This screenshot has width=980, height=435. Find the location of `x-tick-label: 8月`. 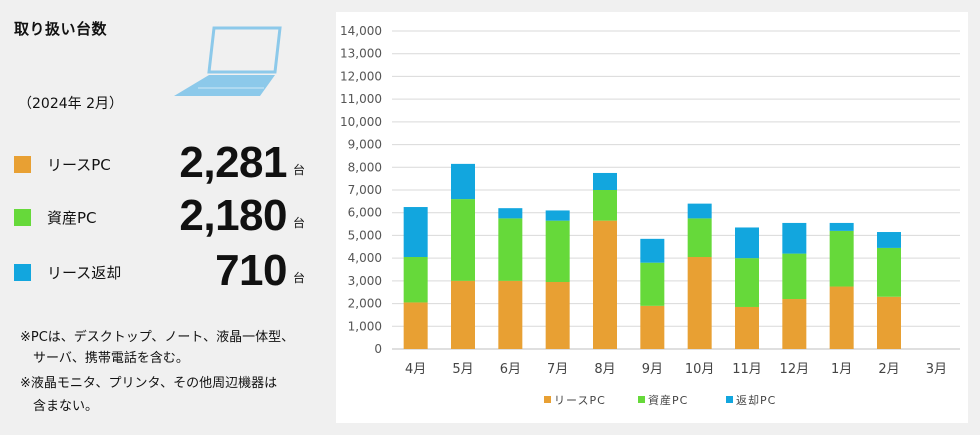

x-tick-label: 8月 is located at coordinates (604, 369).